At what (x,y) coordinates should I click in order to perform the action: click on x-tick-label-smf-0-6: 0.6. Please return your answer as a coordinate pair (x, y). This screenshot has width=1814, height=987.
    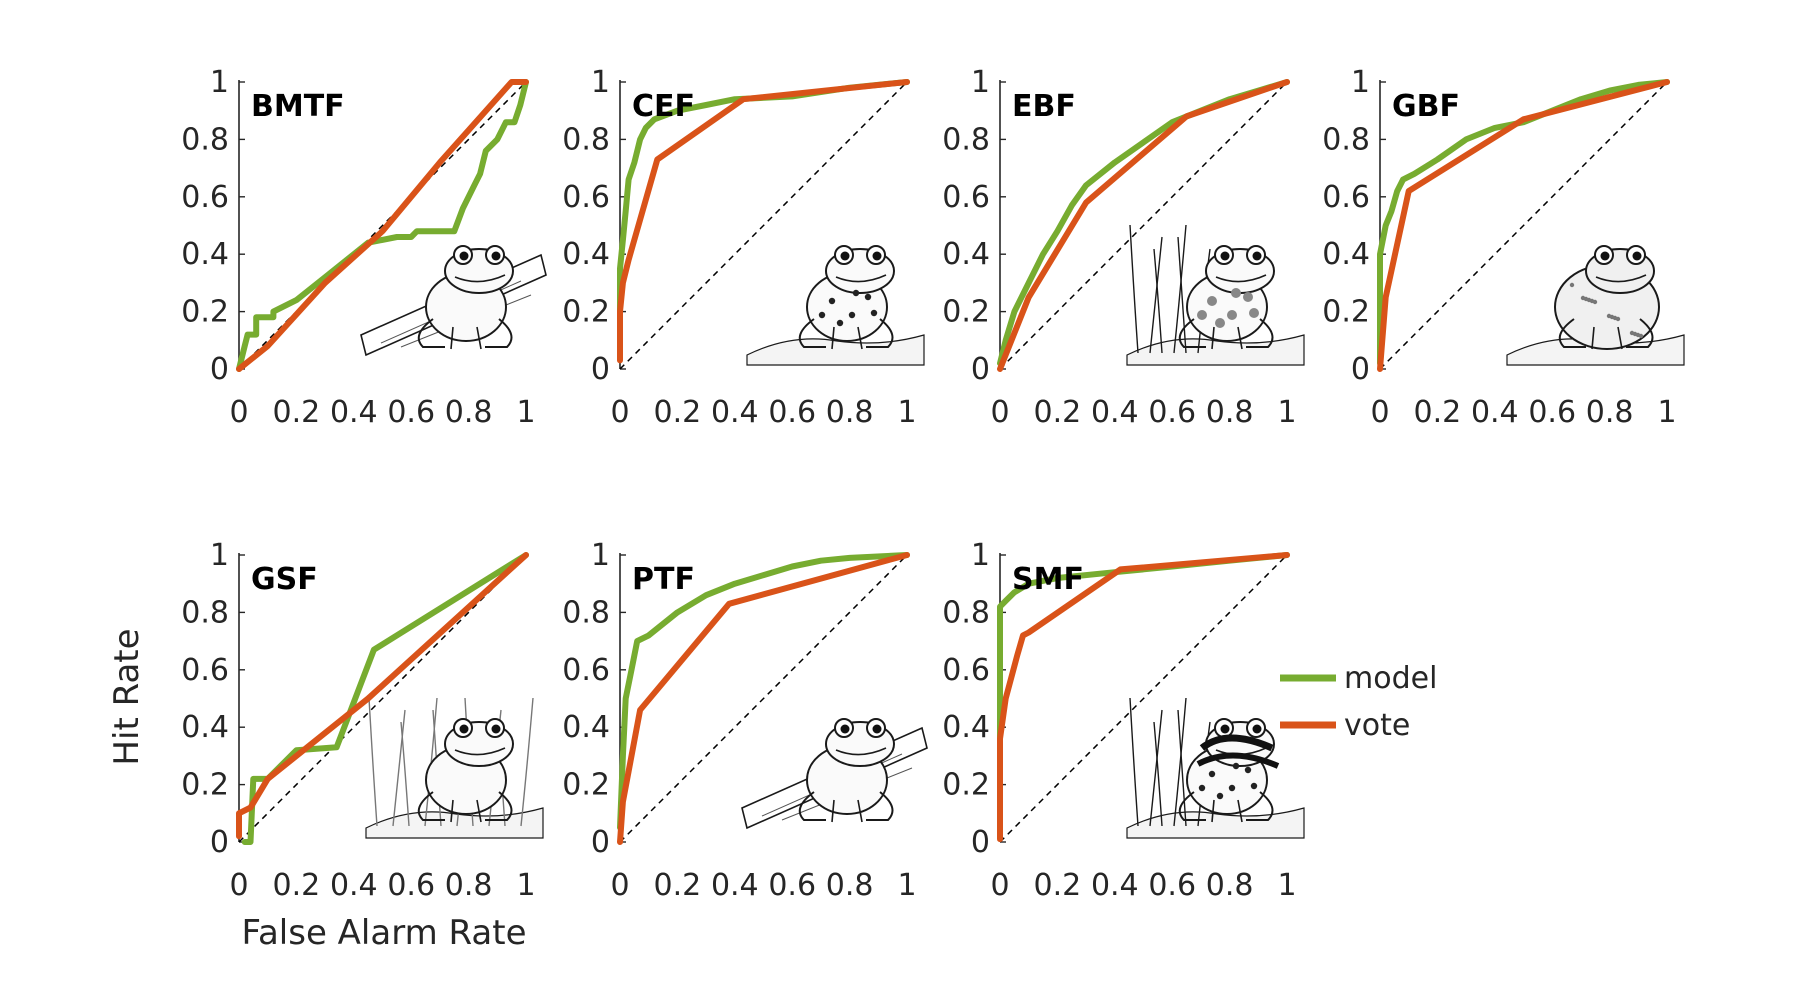
    Looking at the image, I should click on (1172, 885).